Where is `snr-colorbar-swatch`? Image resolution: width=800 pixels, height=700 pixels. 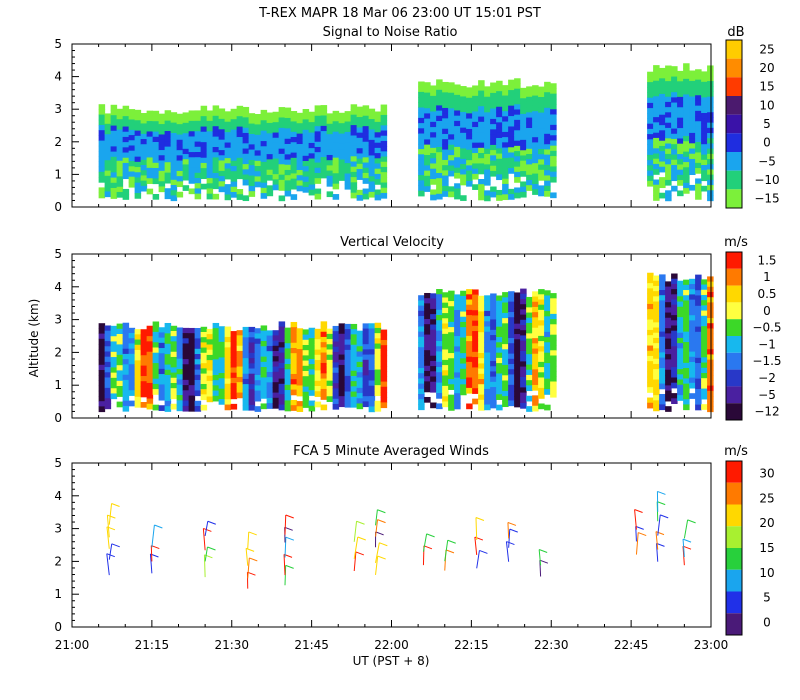 snr-colorbar-swatch is located at coordinates (734, 68).